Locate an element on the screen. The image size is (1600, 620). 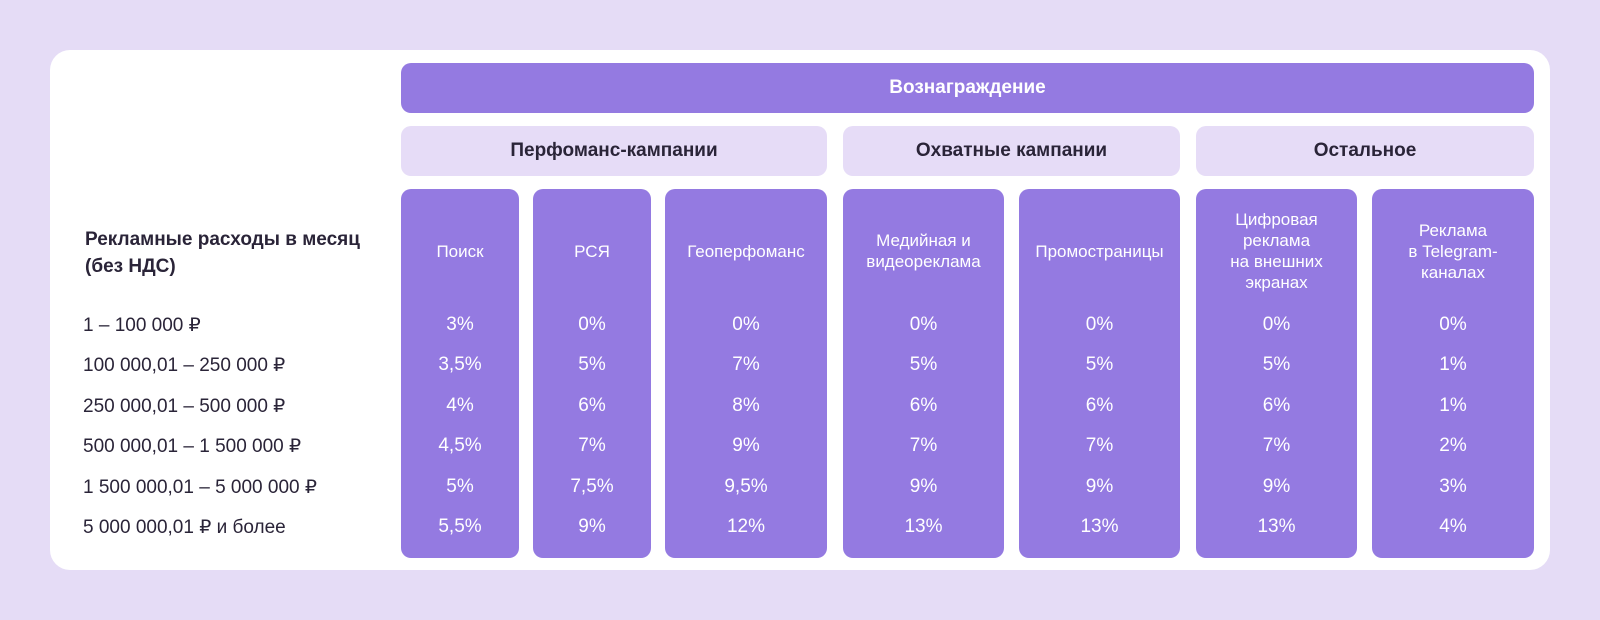
column-header-label: Геоперфоманс is located at coordinates (746, 251).